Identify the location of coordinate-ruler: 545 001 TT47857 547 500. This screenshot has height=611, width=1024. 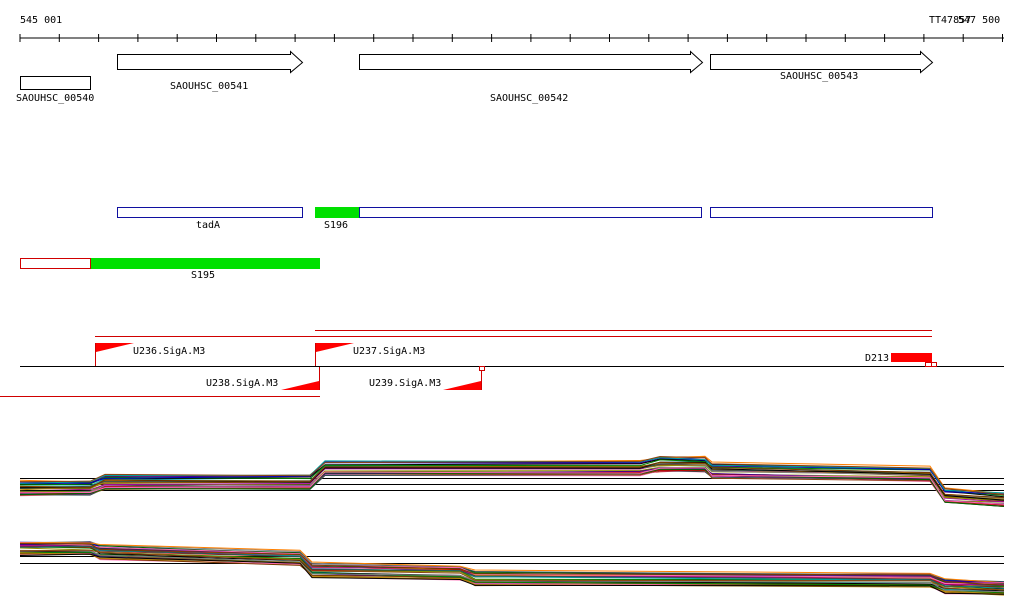
(511, 28).